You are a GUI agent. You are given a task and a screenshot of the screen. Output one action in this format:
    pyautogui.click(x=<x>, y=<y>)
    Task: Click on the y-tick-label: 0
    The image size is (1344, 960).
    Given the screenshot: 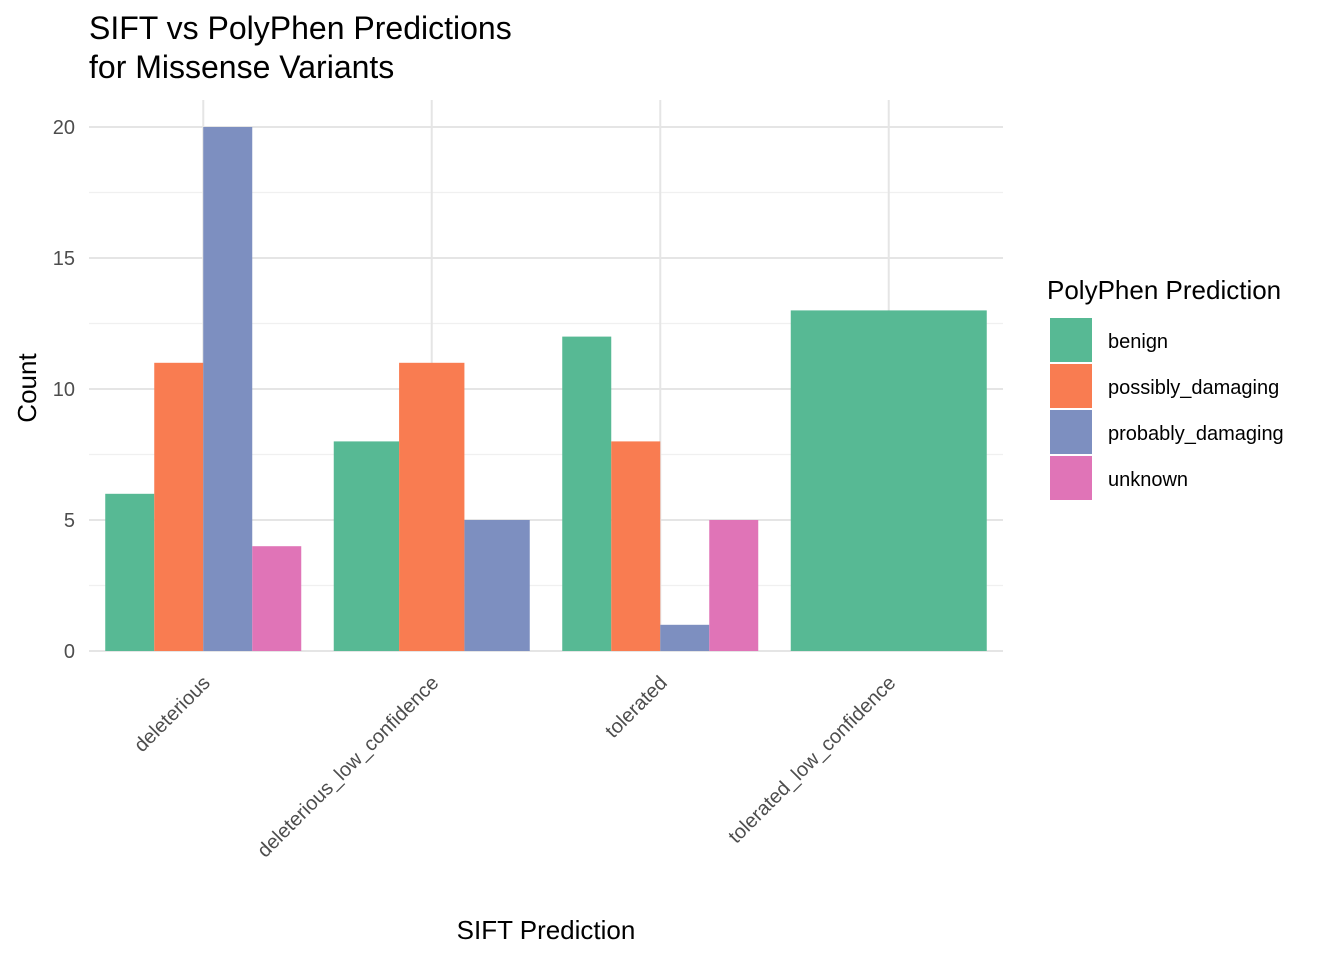 What is the action you would take?
    pyautogui.click(x=69, y=652)
    